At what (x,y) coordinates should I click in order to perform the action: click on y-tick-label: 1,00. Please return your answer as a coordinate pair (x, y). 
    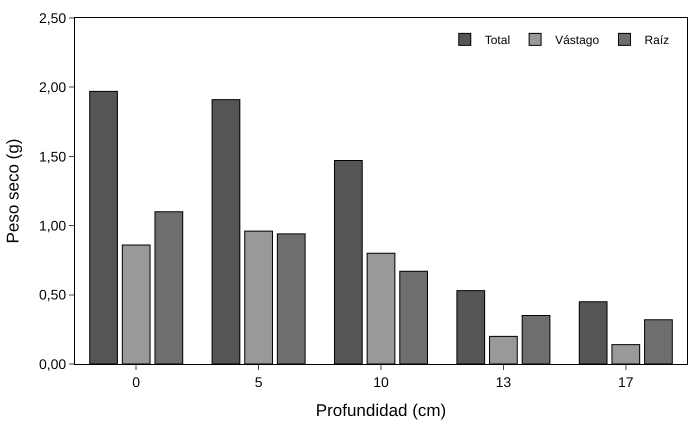
    Looking at the image, I should click on (52, 226).